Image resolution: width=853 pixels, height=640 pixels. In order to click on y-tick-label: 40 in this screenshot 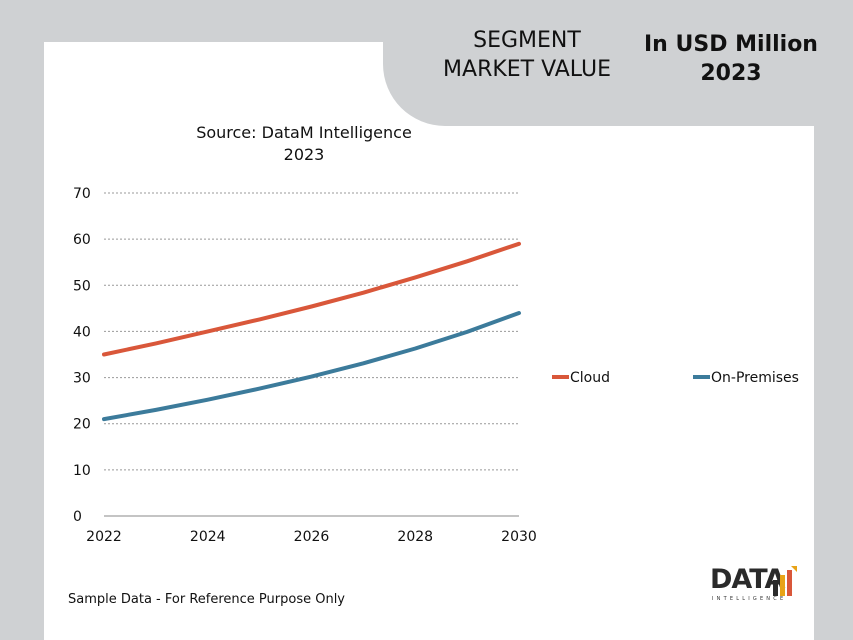, I will do `click(82, 332)`.